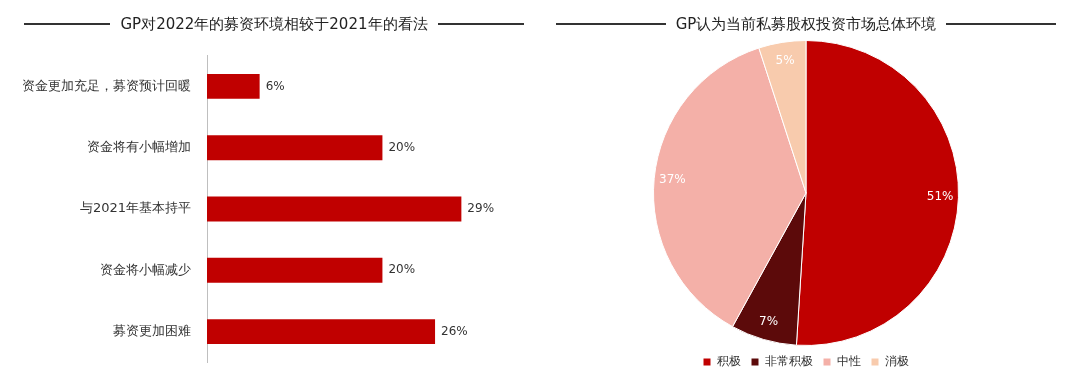  Describe the element at coordinates (672, 179) in the screenshot. I see `data-label: 37%` at that location.